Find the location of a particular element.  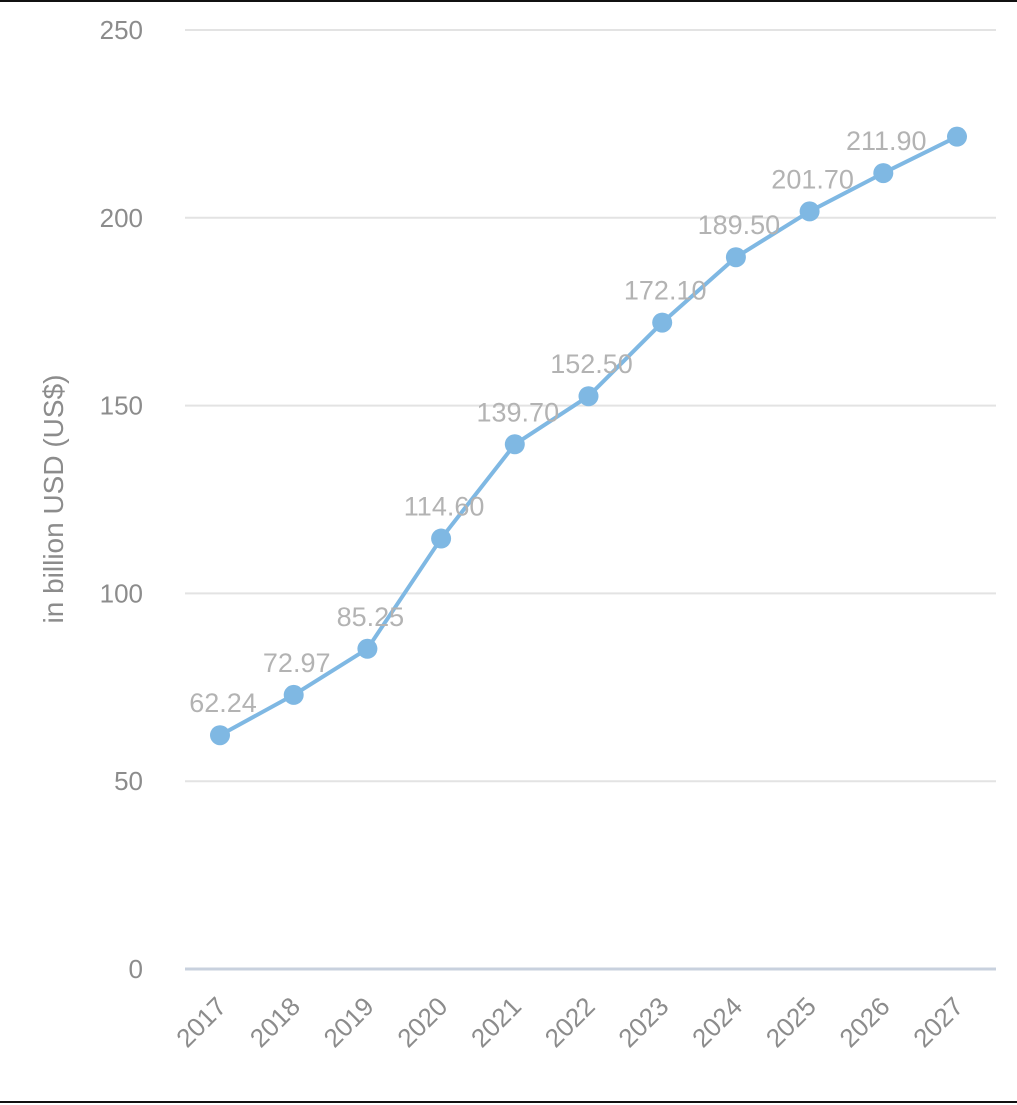

y-axis-title: in billion USD (US$) is located at coordinates (53, 499).